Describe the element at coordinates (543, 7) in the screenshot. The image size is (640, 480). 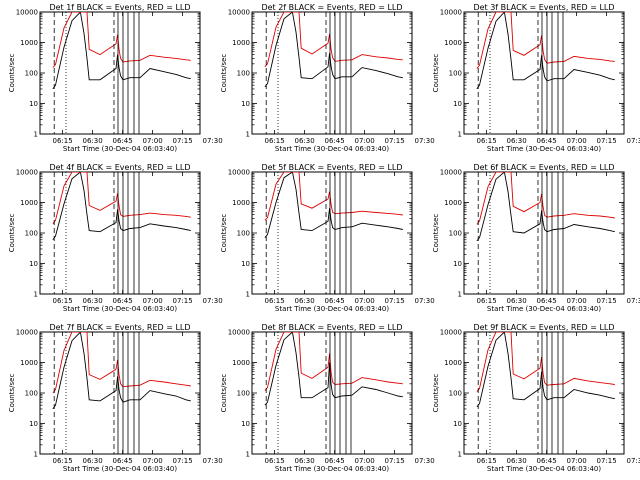
I see `panel-title: Det 3f BLACK = Events, RED = LLD` at that location.